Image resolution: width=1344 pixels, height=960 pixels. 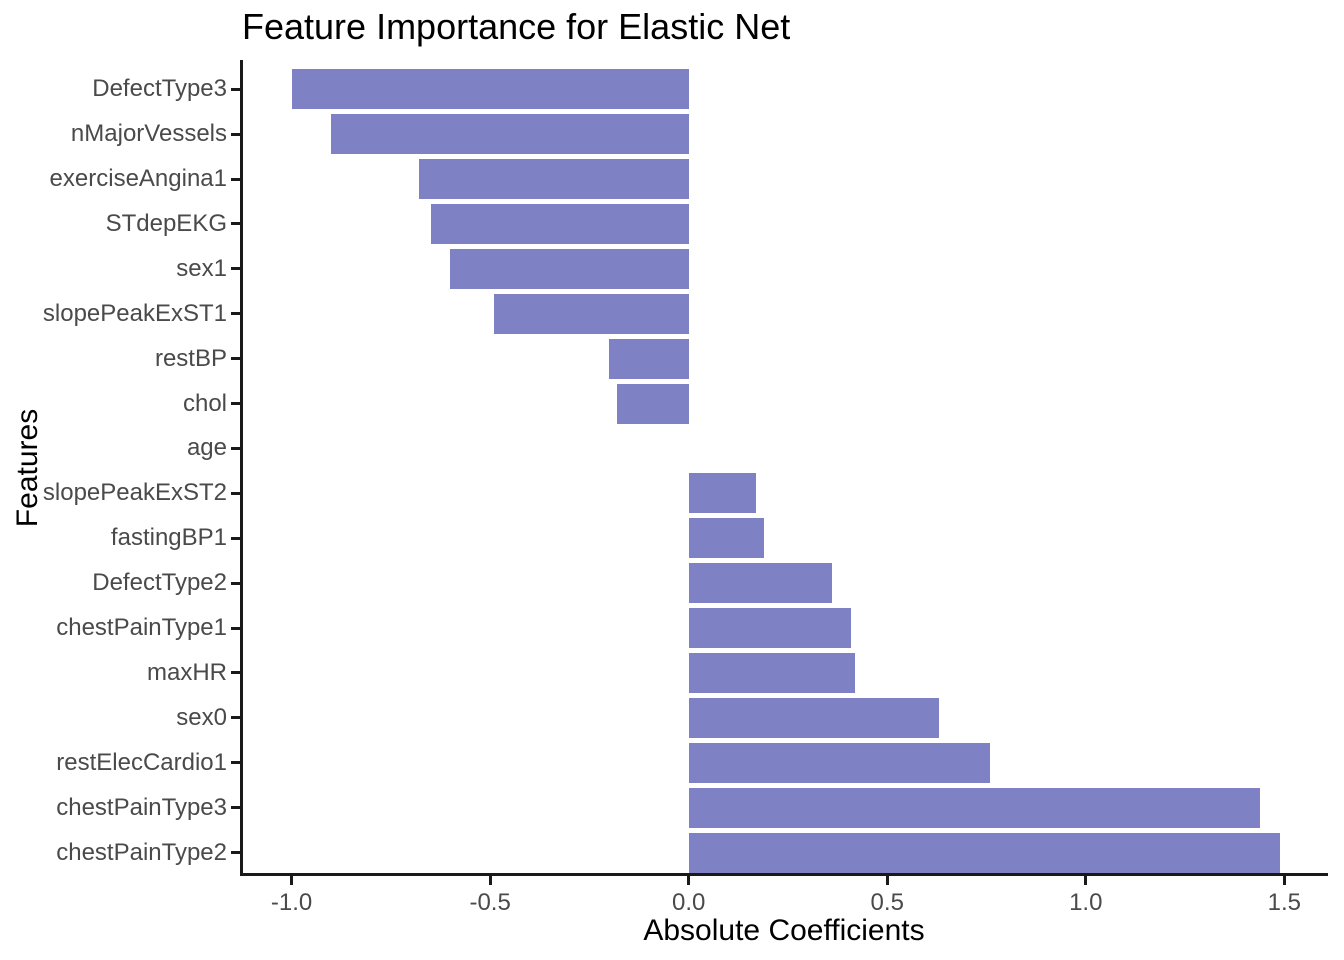 I want to click on x-tick-label: -1.0, so click(x=291, y=902).